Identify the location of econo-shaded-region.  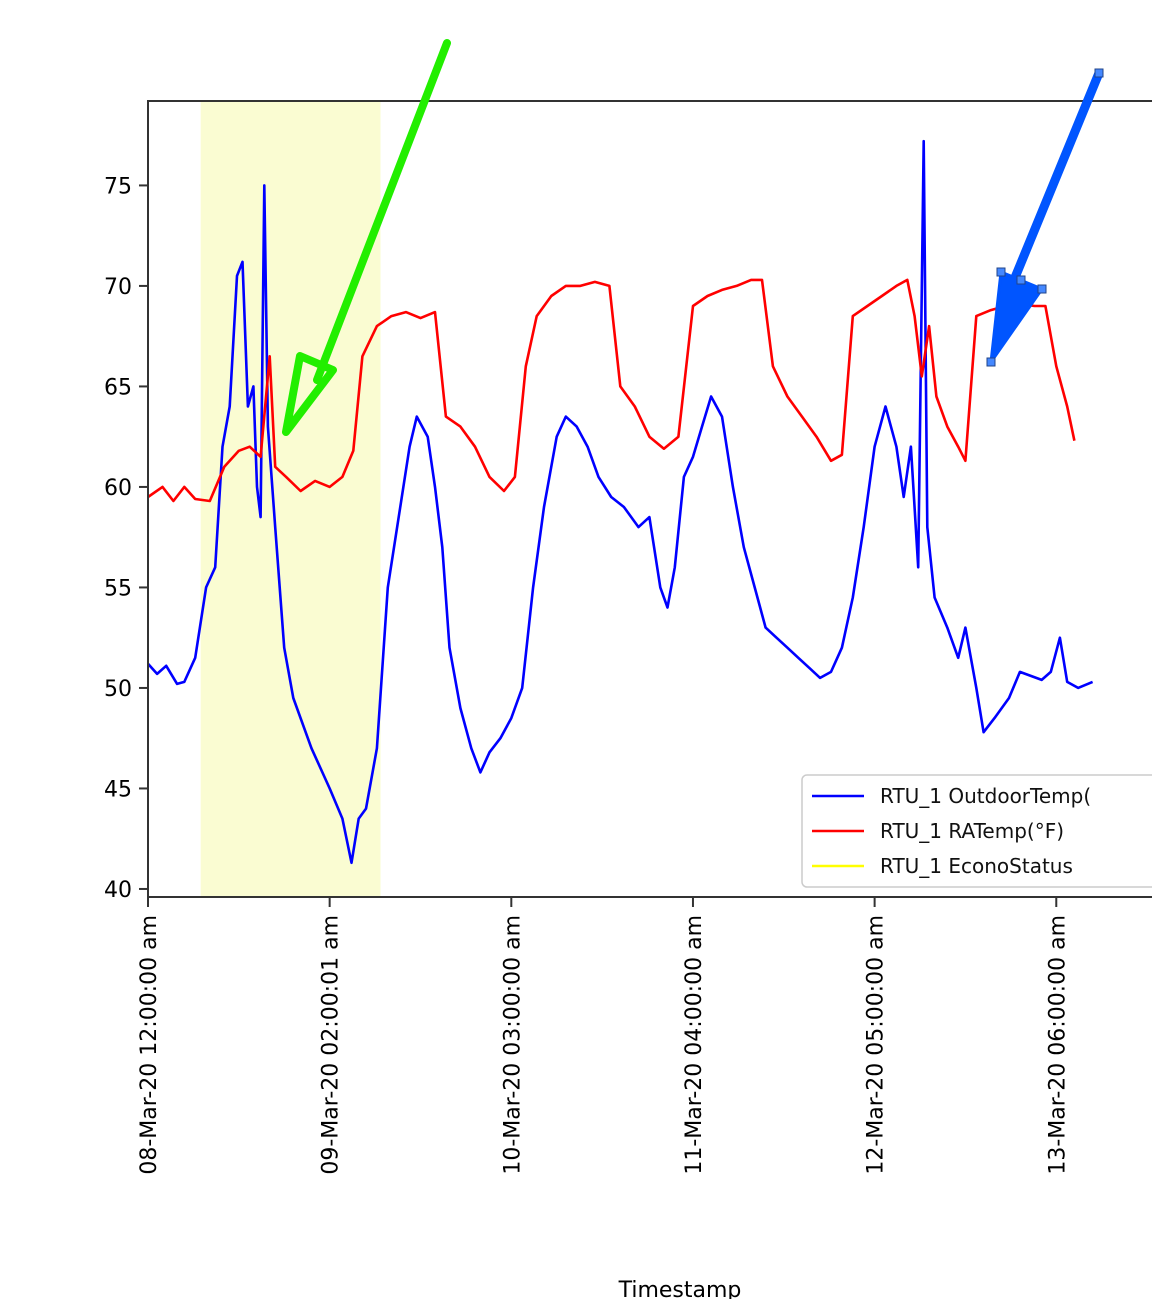
(290, 499).